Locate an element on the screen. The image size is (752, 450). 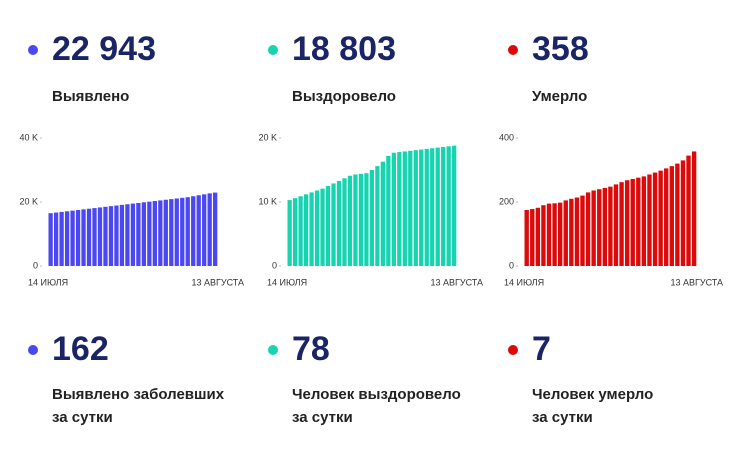
stat-value: 358 is located at coordinates (560, 49).